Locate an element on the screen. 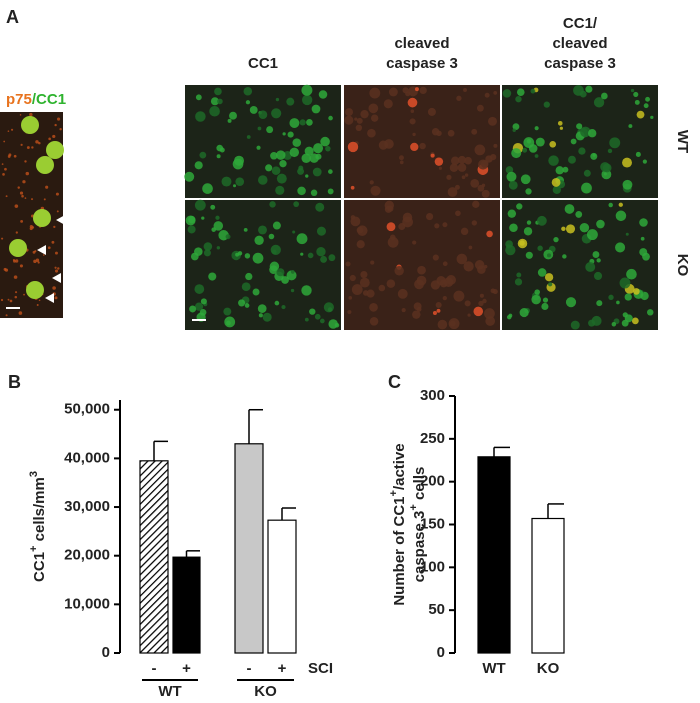  y-tick-label: 150 is located at coordinates (432, 523).